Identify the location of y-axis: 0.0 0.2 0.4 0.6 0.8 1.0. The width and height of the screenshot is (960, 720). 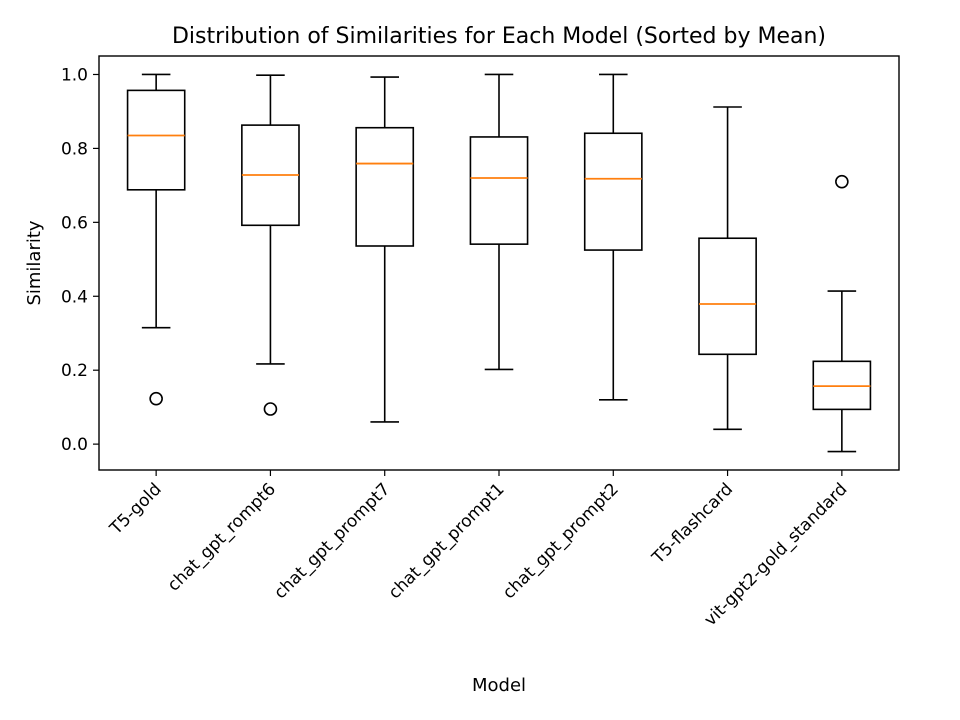
(80, 260).